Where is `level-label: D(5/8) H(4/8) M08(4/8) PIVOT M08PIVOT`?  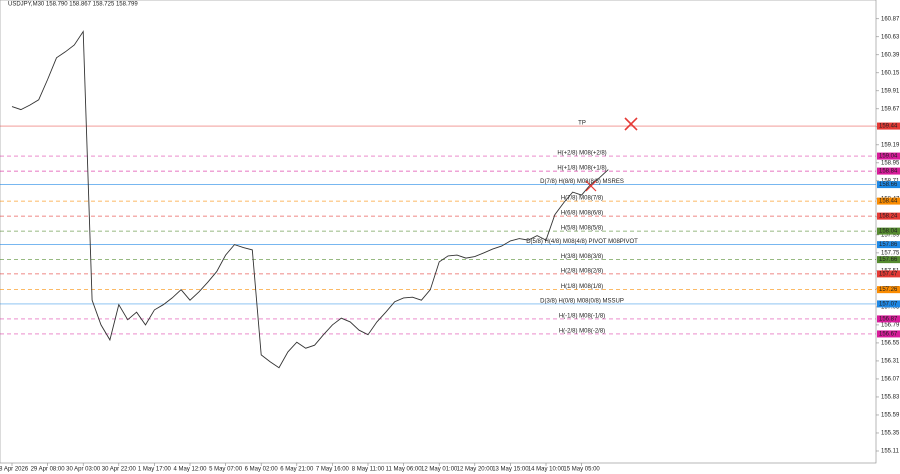 level-label: D(5/8) H(4/8) M08(4/8) PIVOT M08PIVOT is located at coordinates (582, 242).